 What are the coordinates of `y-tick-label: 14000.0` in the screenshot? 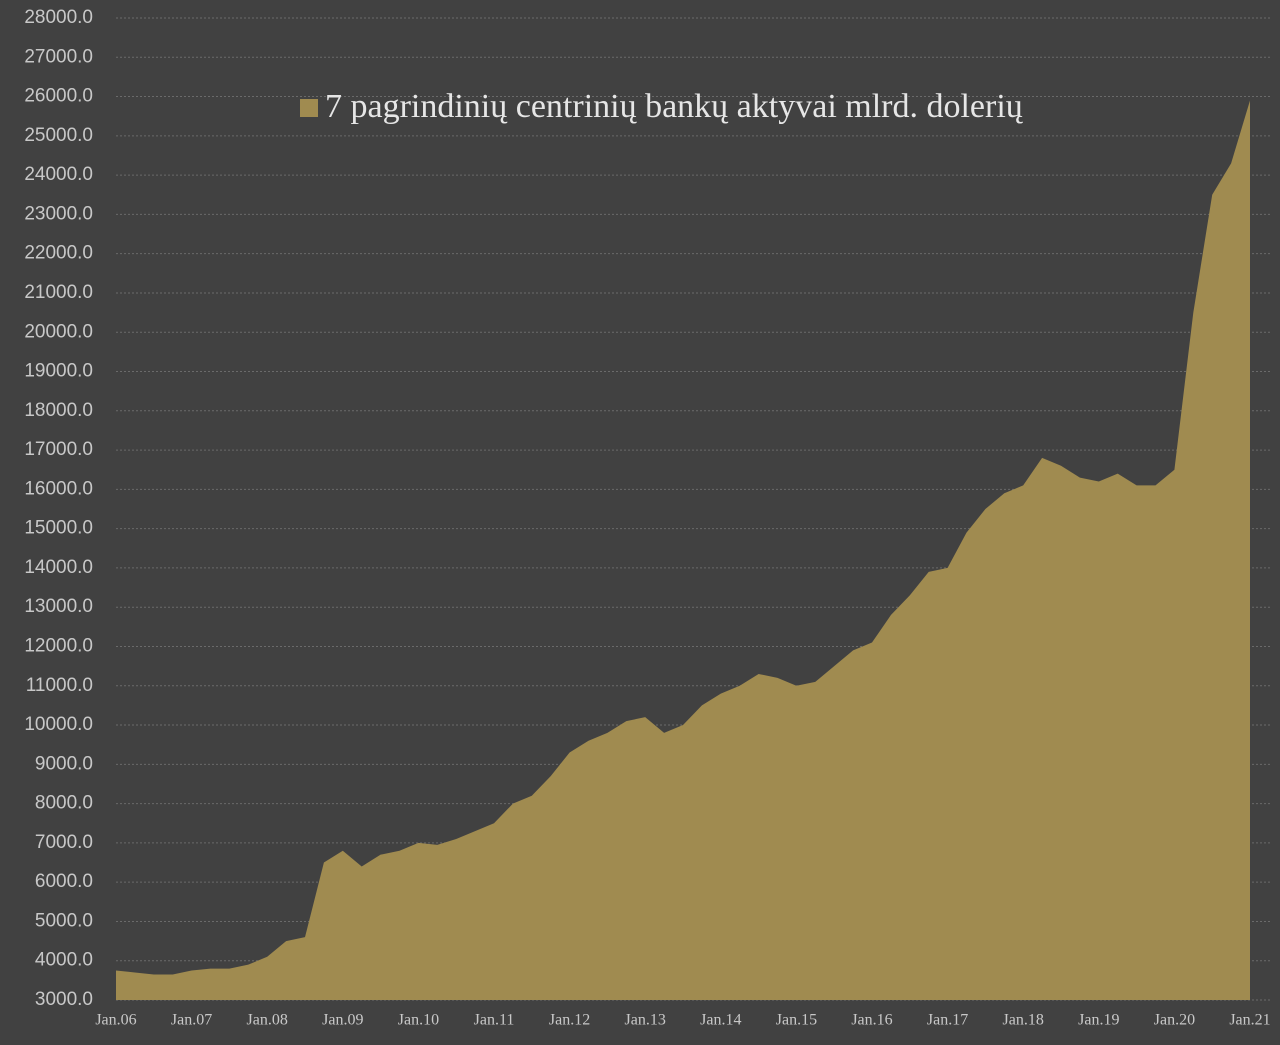 It's located at (58, 567).